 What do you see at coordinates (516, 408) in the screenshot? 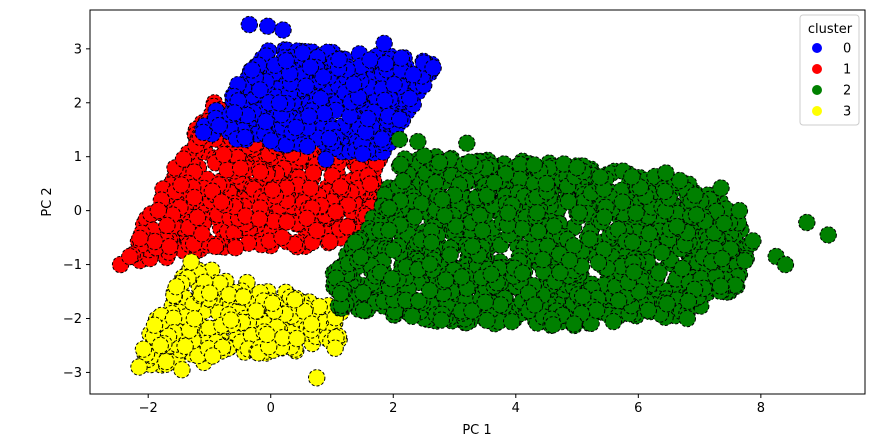
I see `x-tick-label: 4` at bounding box center [516, 408].